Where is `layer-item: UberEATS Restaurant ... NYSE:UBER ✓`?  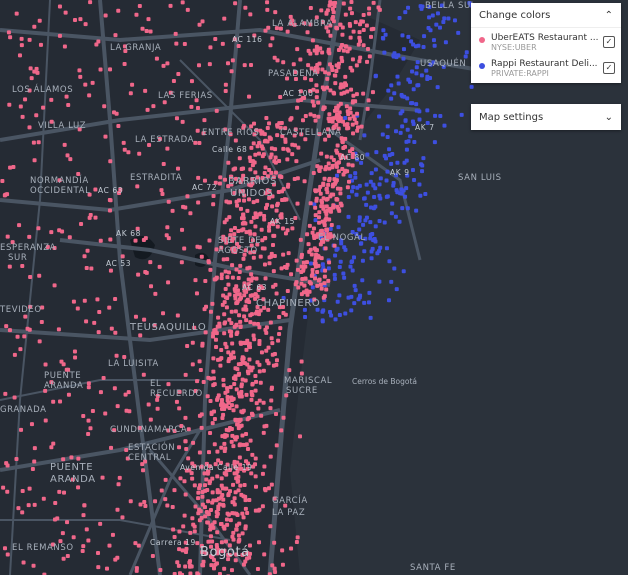
layer-item: UberEATS Restaurant ... NYSE:UBER ✓ is located at coordinates (546, 41).